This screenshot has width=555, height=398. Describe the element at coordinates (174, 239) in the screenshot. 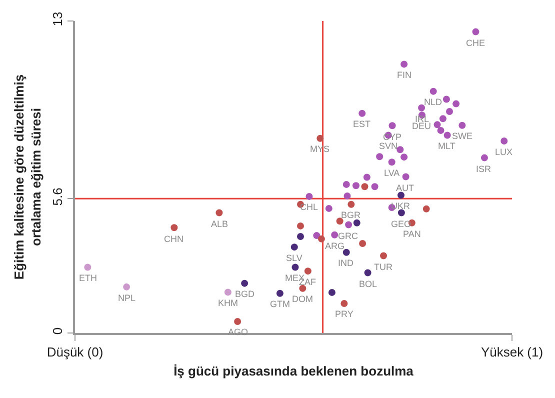

I see `annotation: CHN` at that location.